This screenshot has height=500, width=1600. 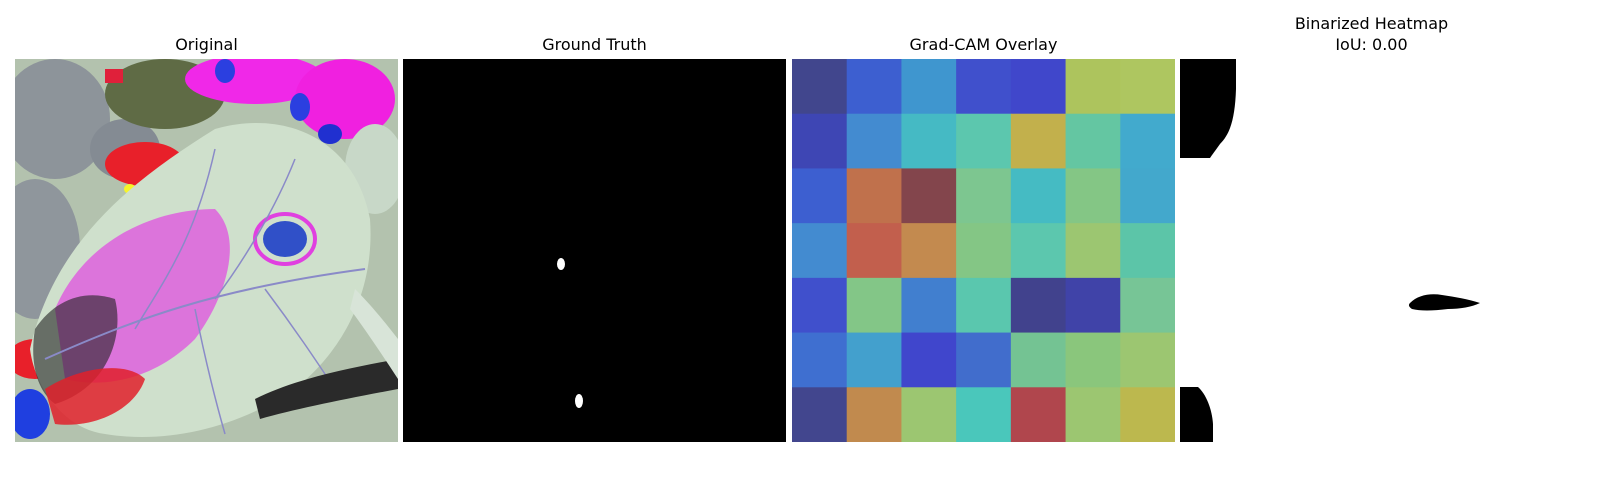 What do you see at coordinates (594, 44) in the screenshot?
I see `ground-truth-title: Ground Truth` at bounding box center [594, 44].